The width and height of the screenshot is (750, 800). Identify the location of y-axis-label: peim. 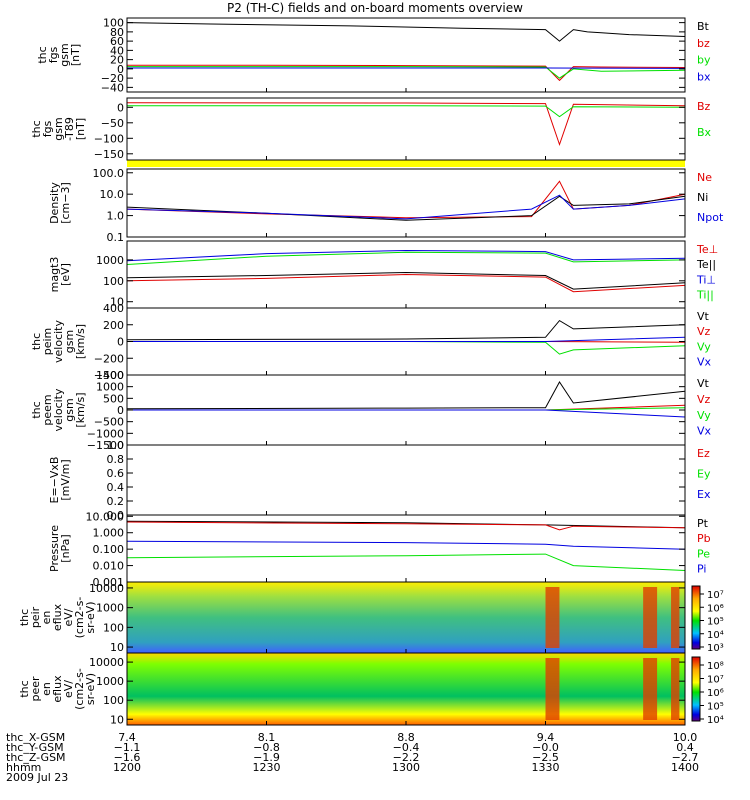
(47, 342).